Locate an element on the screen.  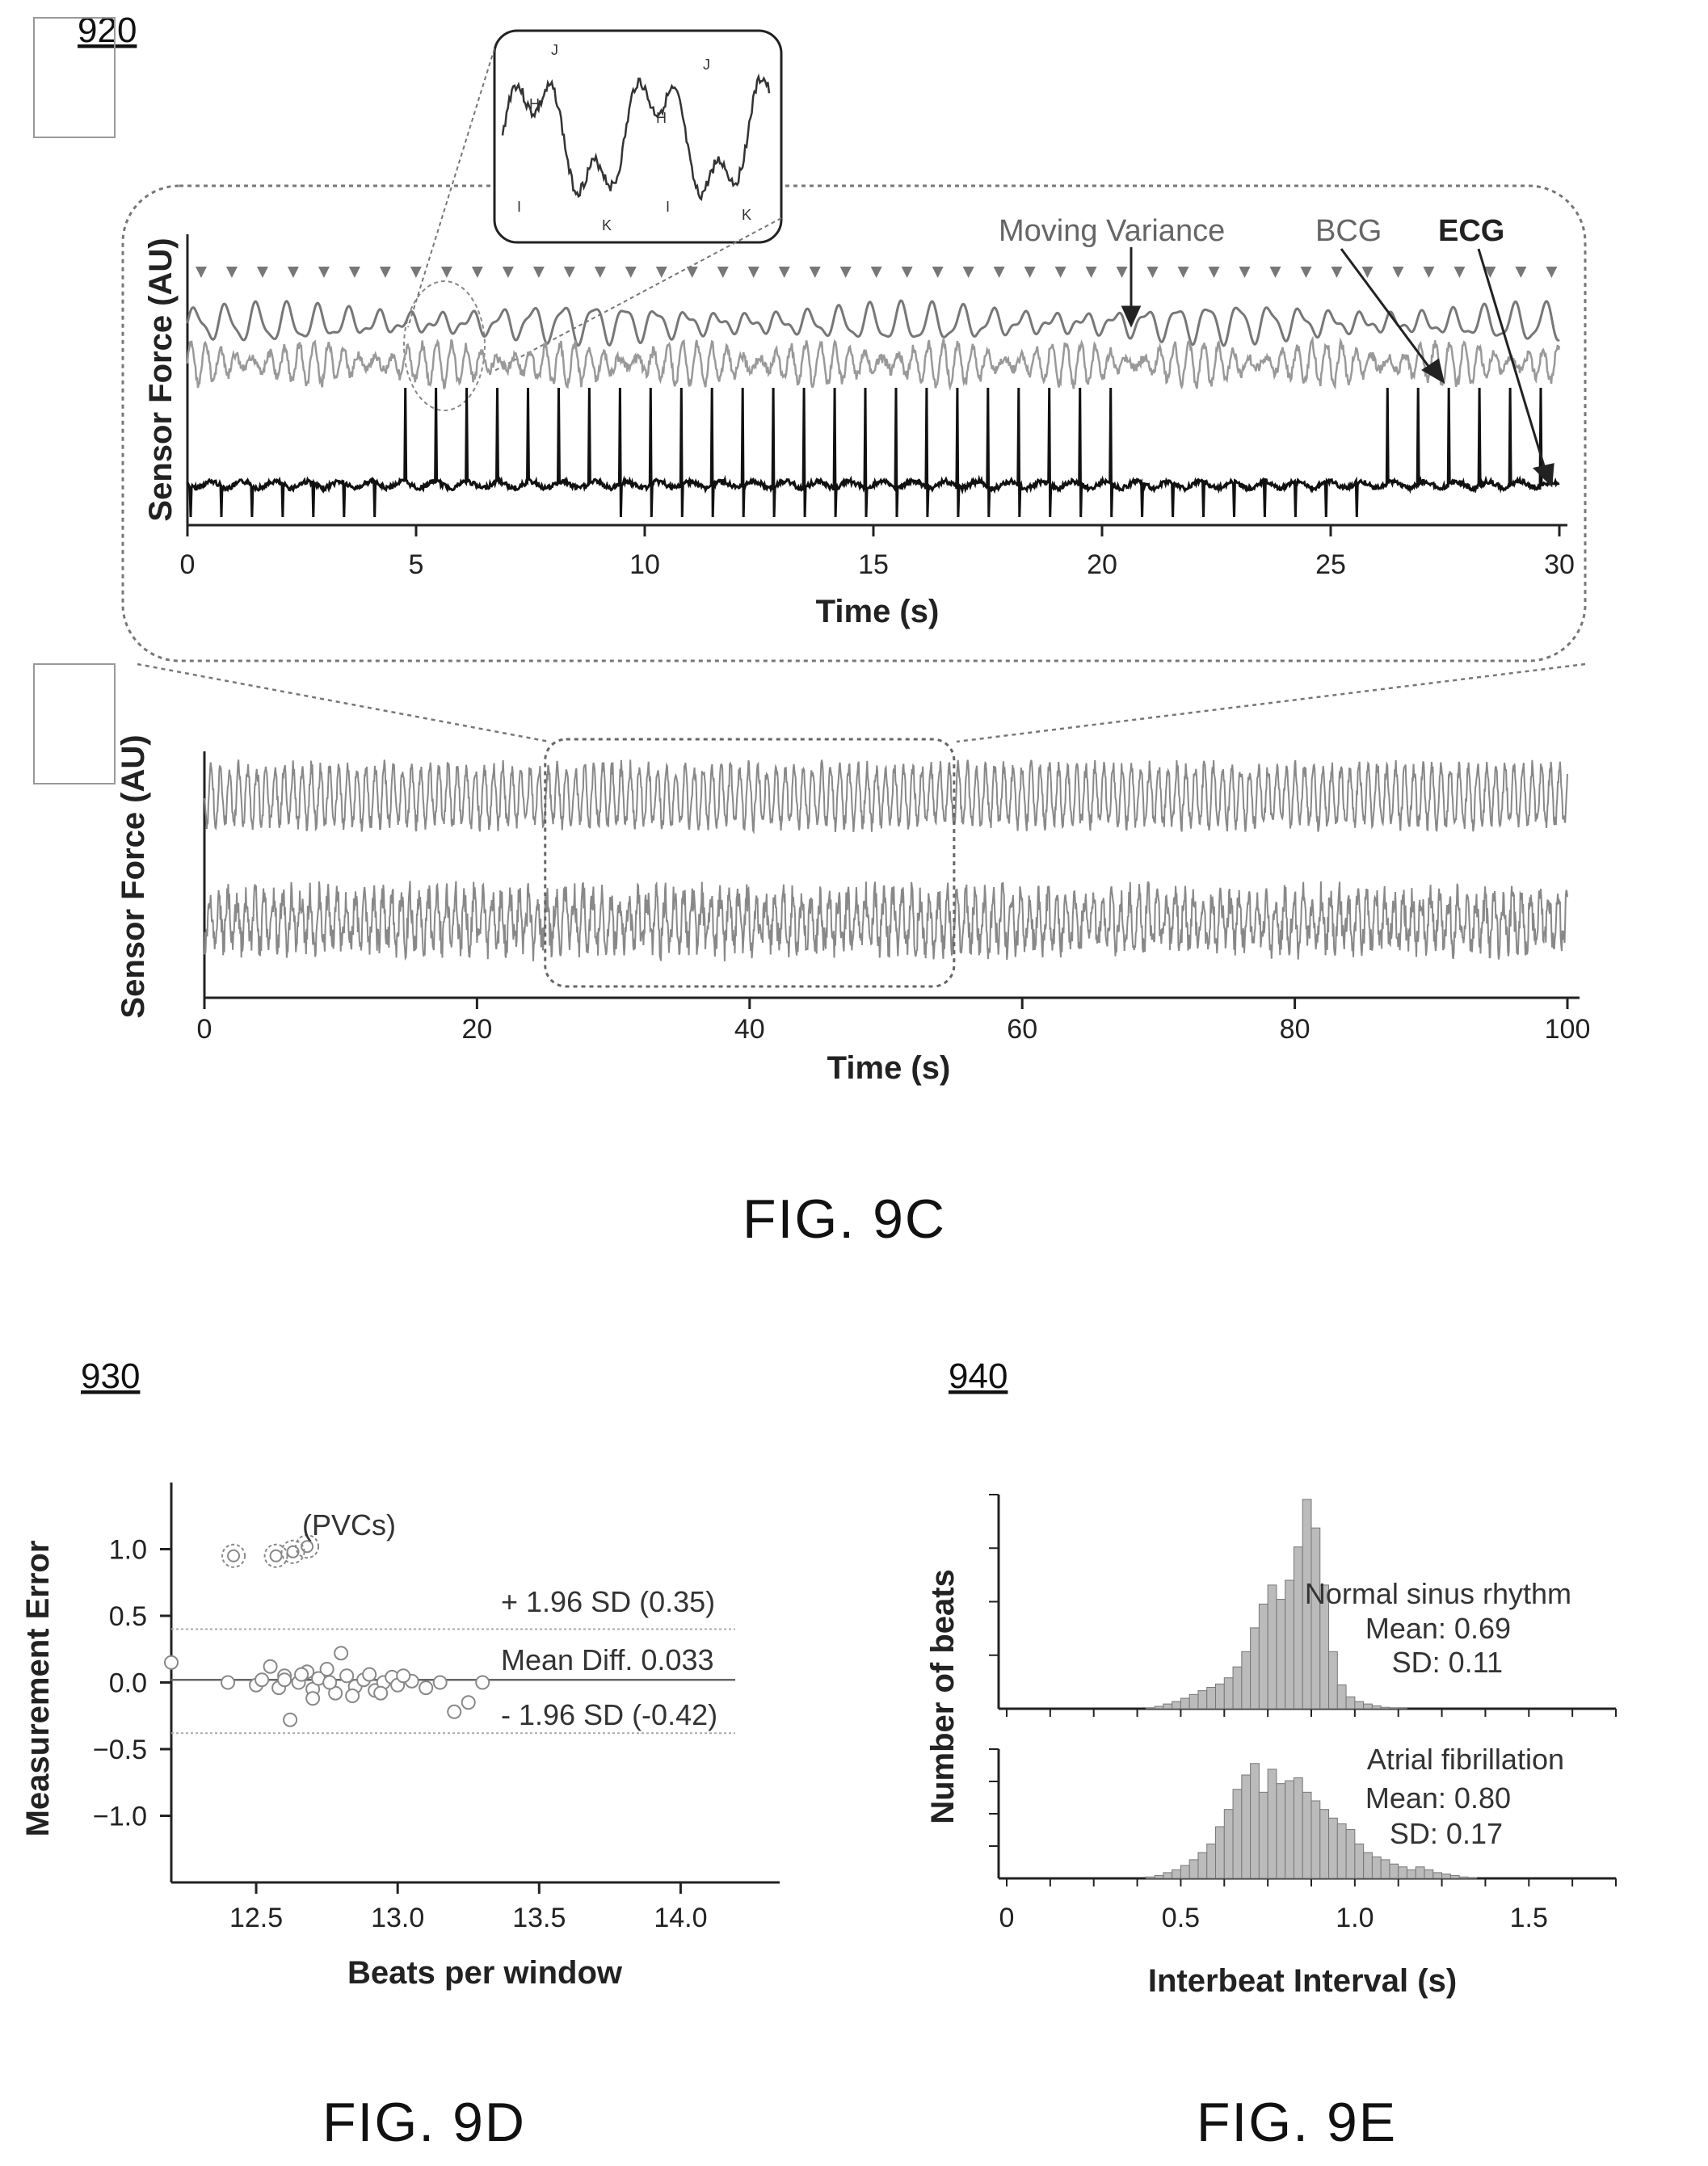
x-tick-label: 12.5 is located at coordinates (256, 1918).